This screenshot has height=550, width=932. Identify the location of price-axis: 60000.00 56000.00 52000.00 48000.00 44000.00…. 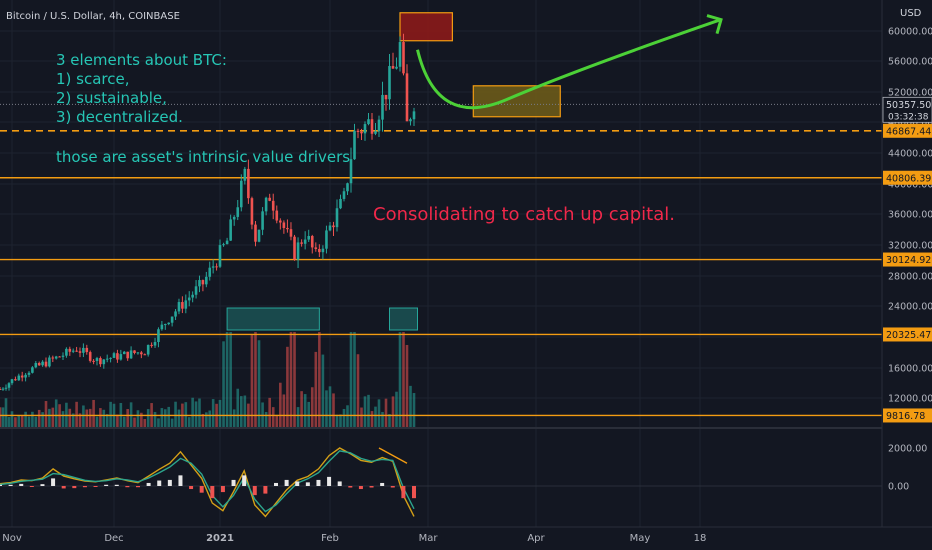
(906, 275).